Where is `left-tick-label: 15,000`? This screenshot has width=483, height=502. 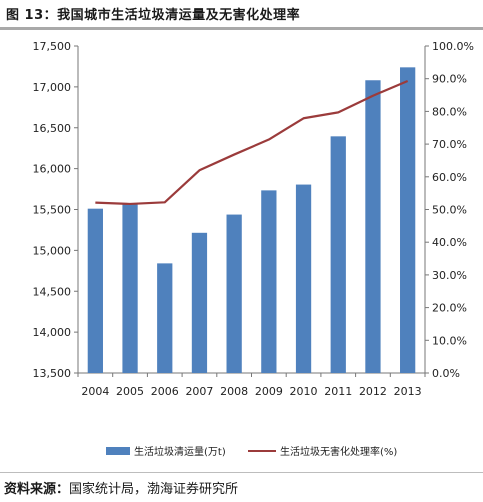 left-tick-label: 15,000 is located at coordinates (52, 250).